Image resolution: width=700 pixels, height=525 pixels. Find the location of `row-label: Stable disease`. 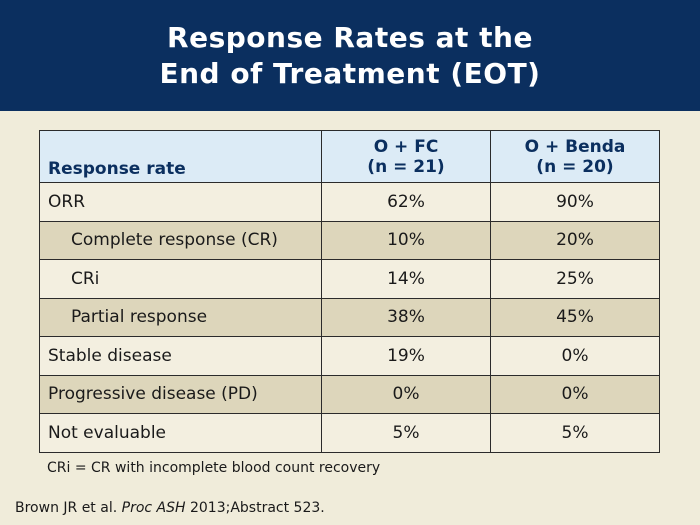

row-label: Stable disease is located at coordinates (180, 356).